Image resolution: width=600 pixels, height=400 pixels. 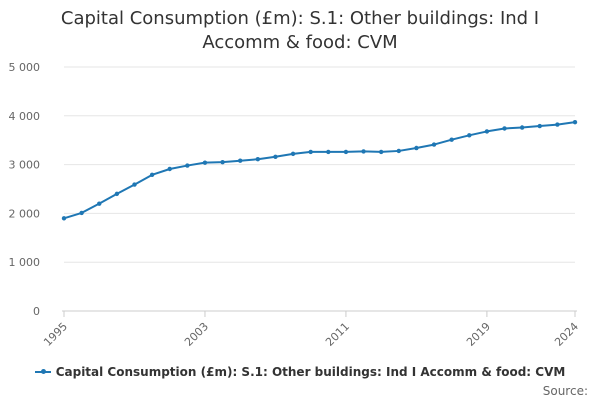 What do you see at coordinates (25, 262) in the screenshot?
I see `y-tick-label: 1 000` at bounding box center [25, 262].